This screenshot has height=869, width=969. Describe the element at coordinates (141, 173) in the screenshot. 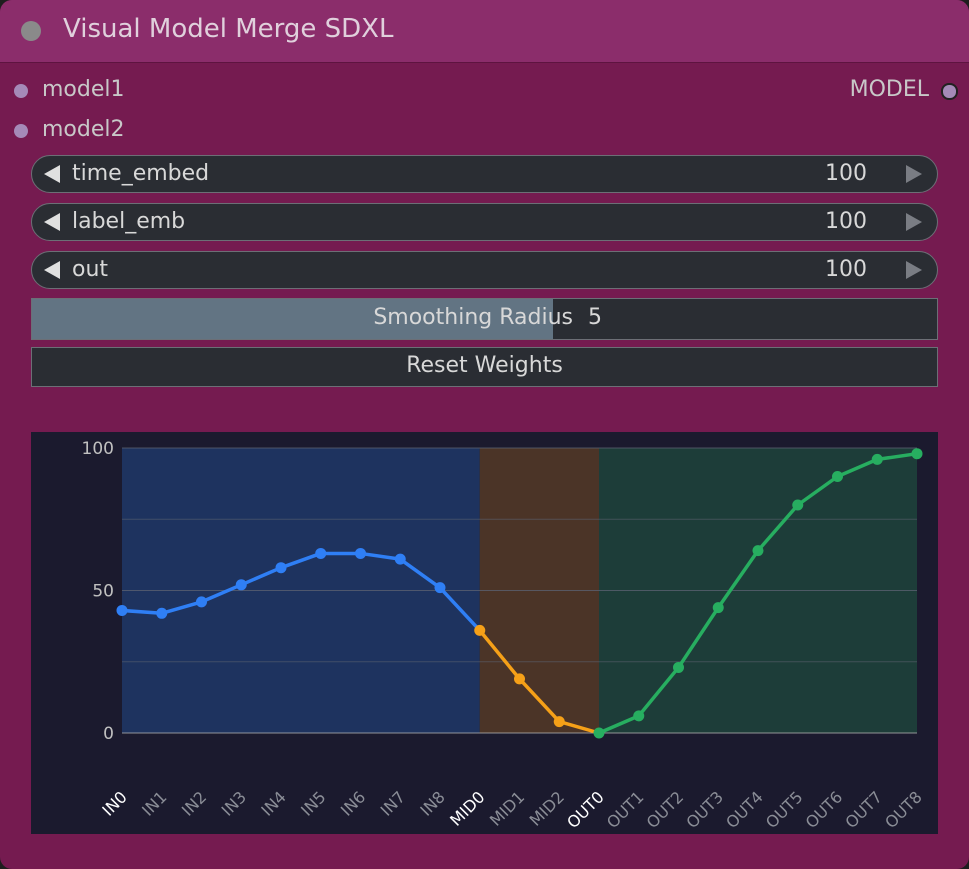

I see `widget-label: time_embed` at that location.